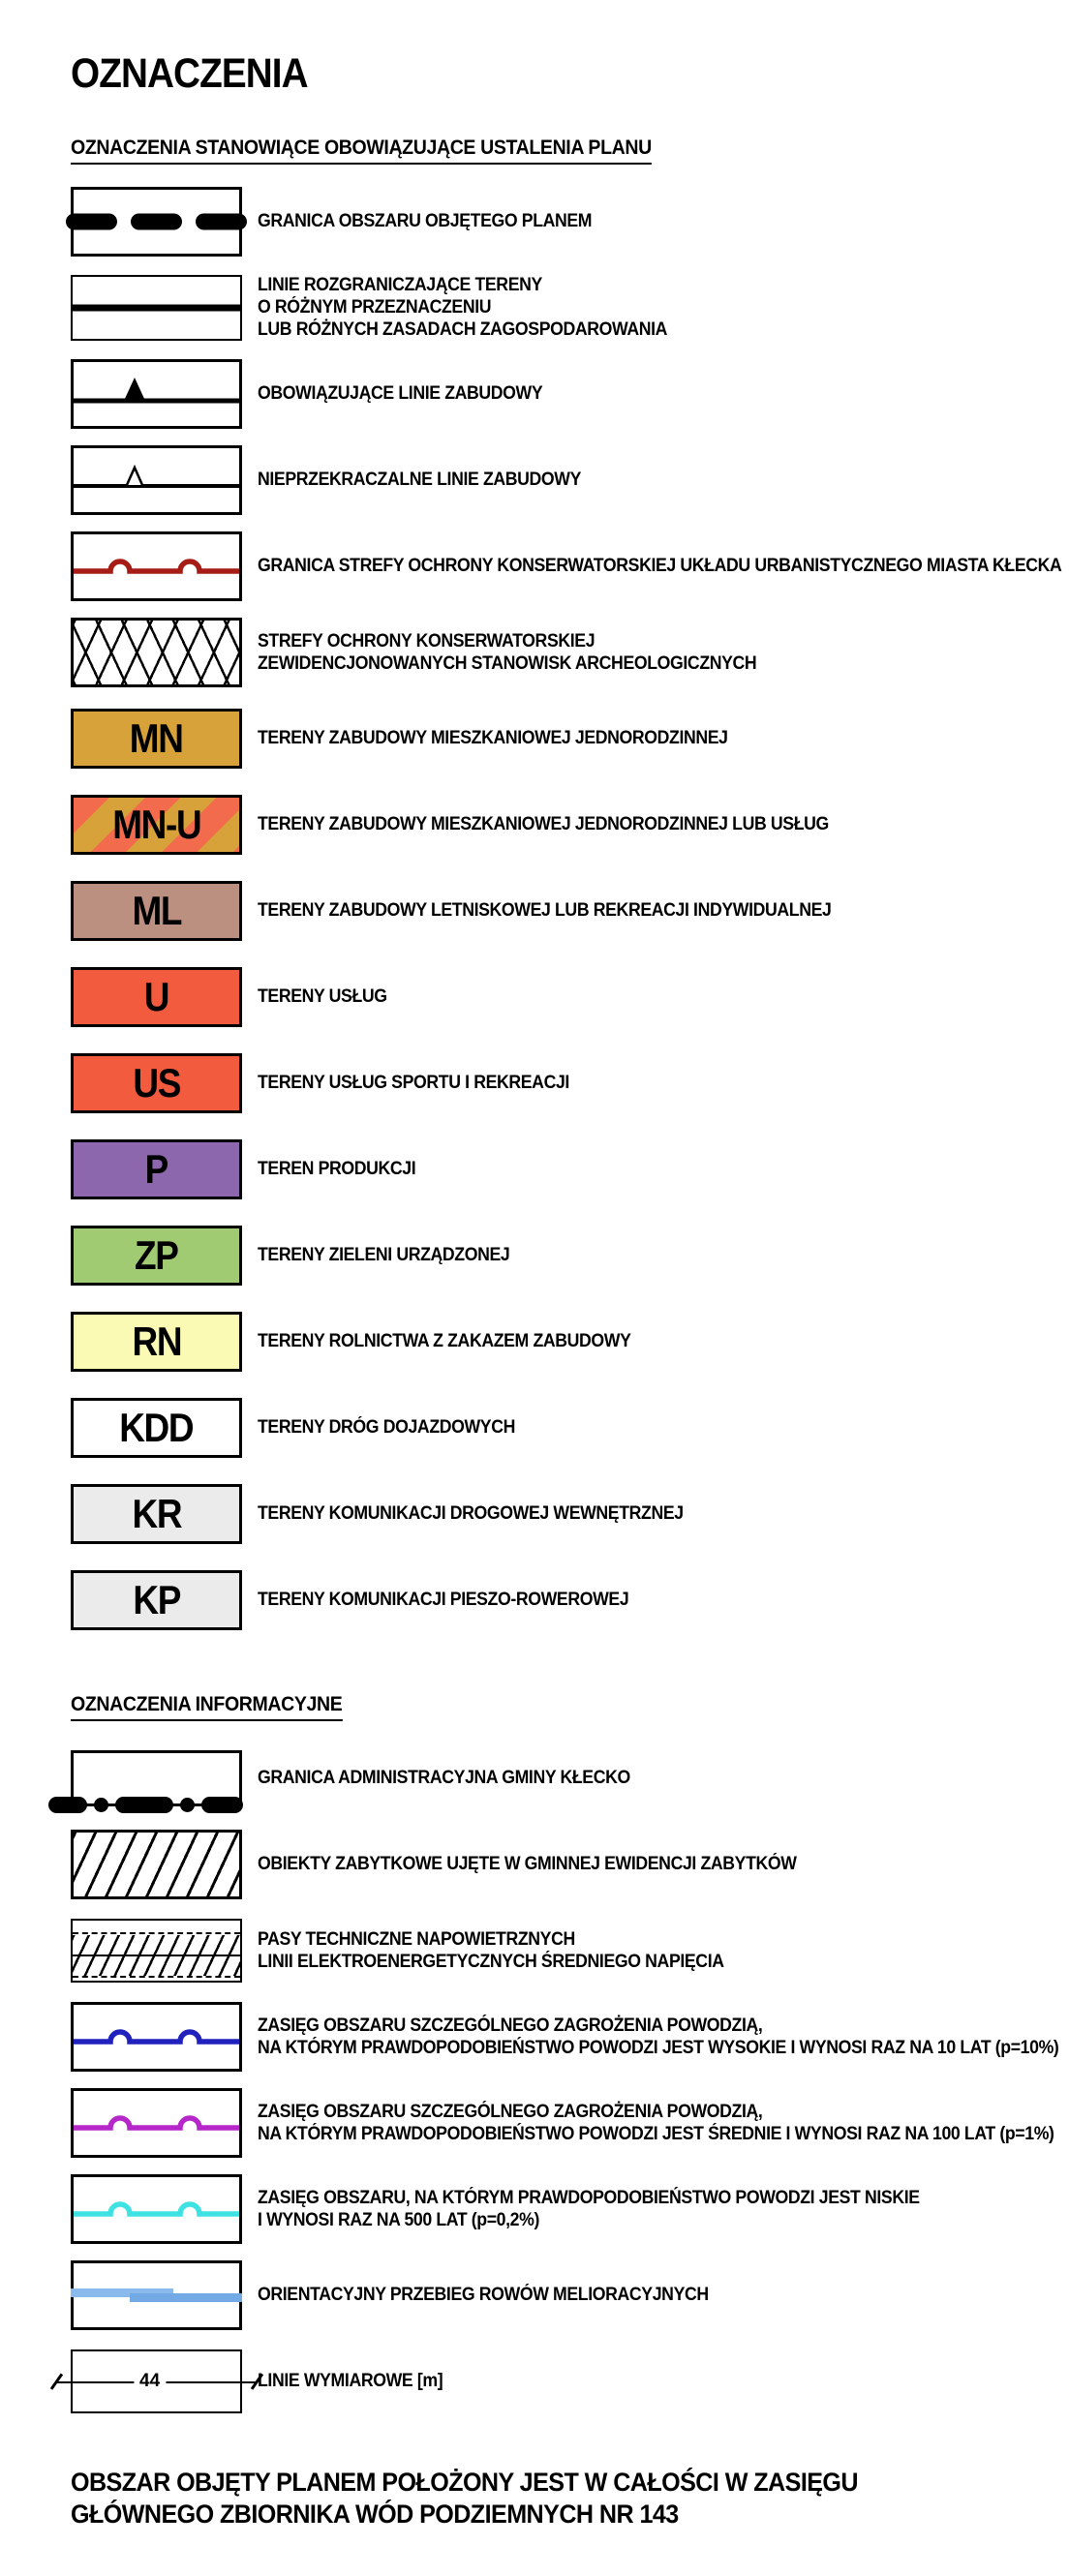  Describe the element at coordinates (570, 997) in the screenshot. I see `zone-u-row: U TERENY USŁUG` at that location.